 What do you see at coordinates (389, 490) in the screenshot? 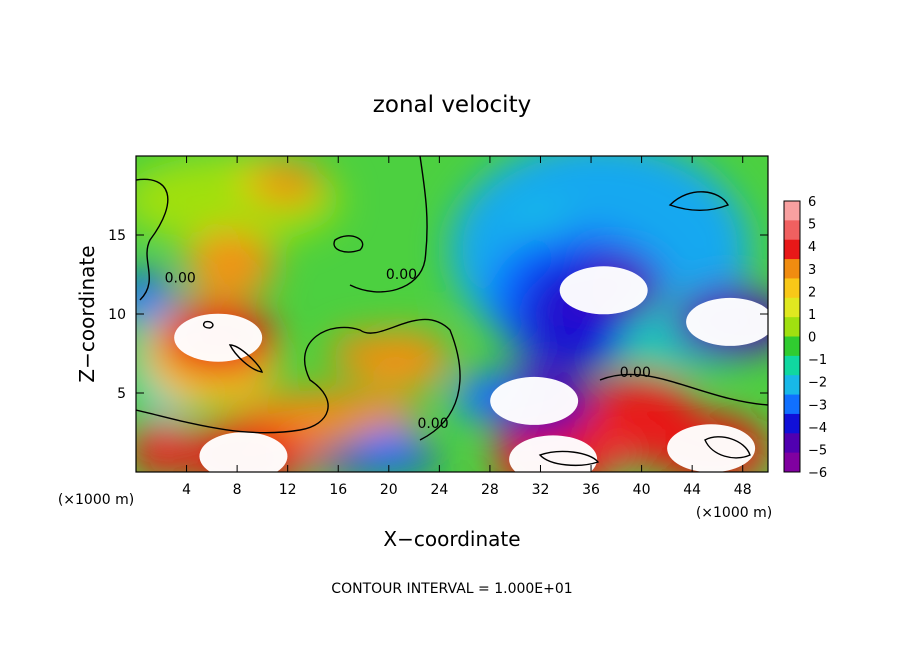
I see `x-tick-label: 20` at bounding box center [389, 490].